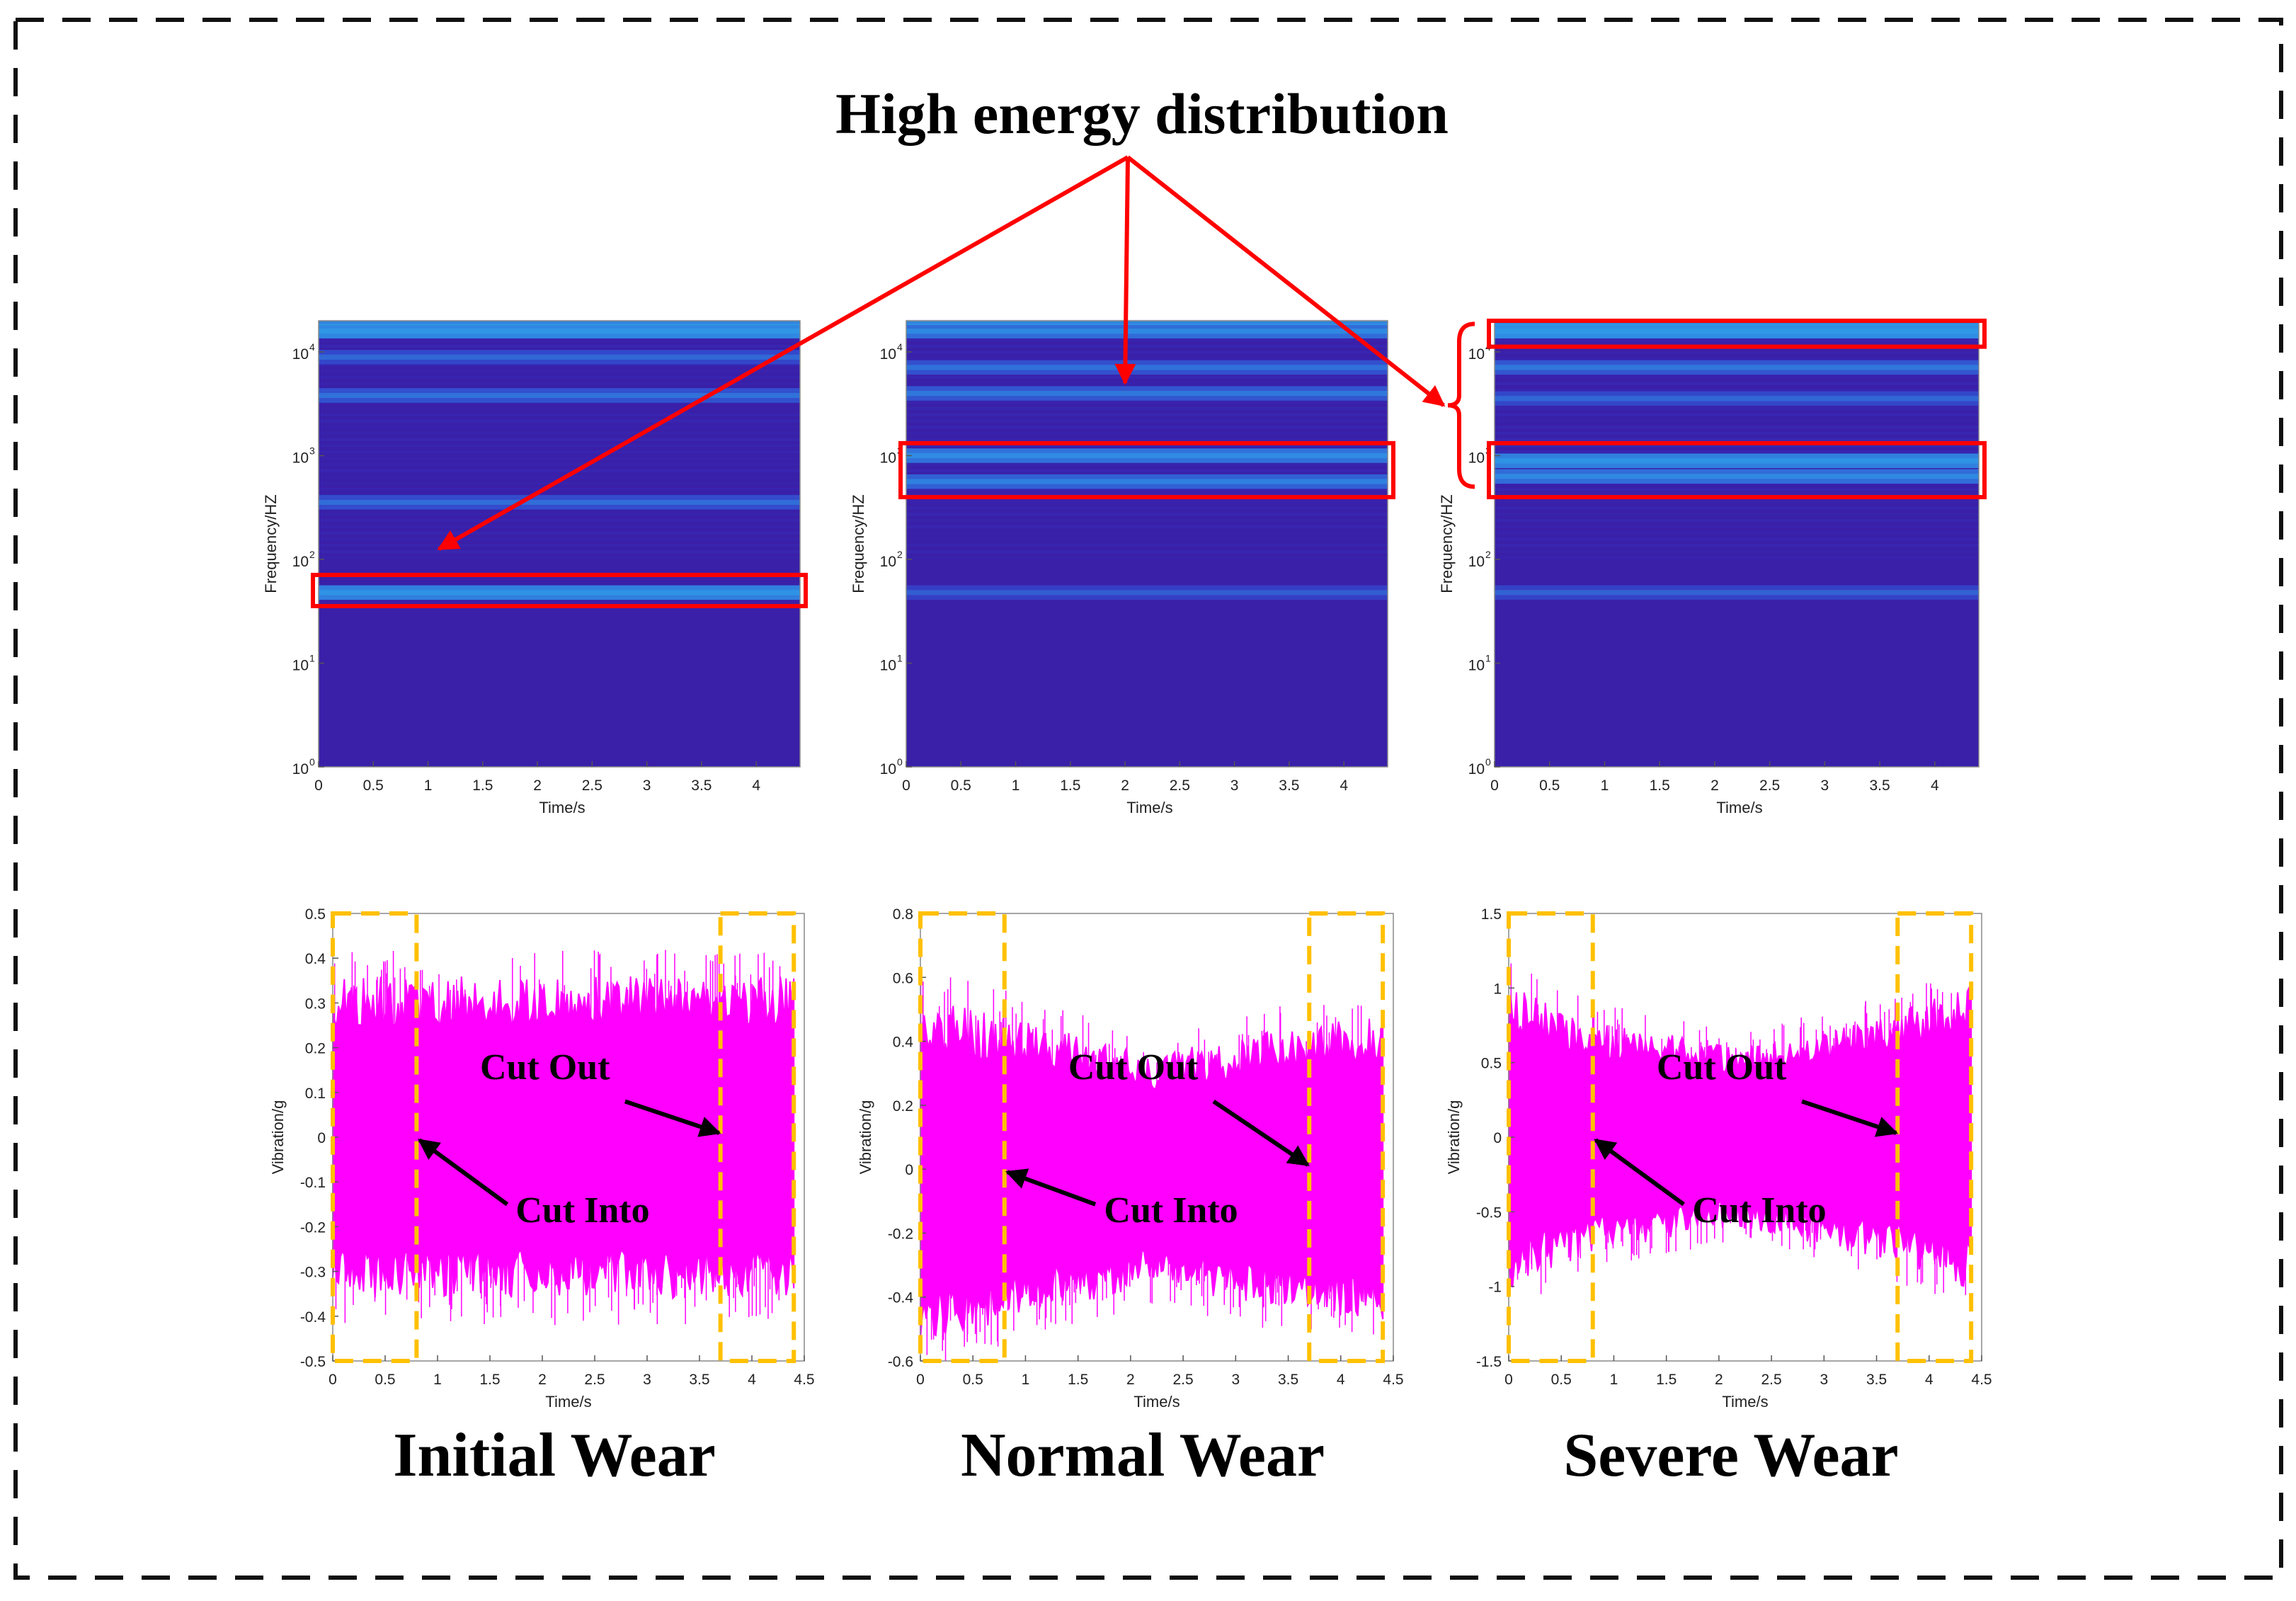 The height and width of the screenshot is (1601, 2296). I want to click on y-tick-label: 0.6, so click(903, 978).